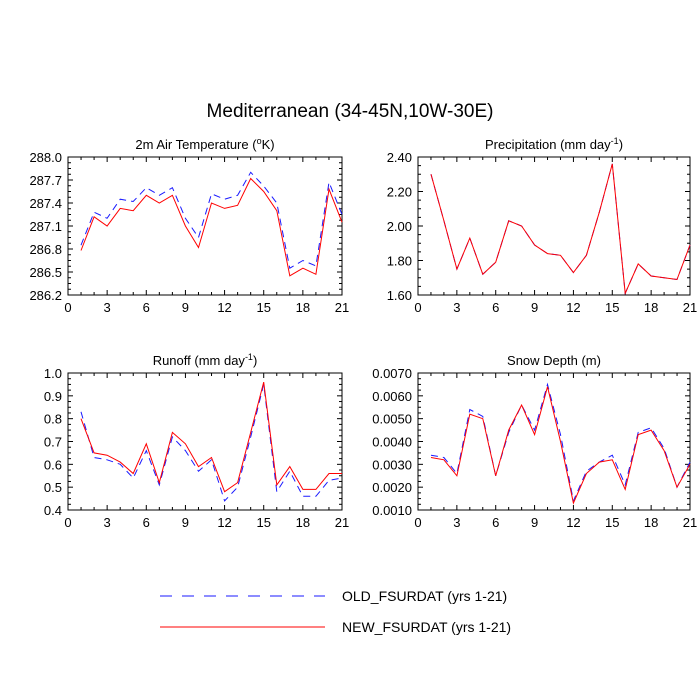 The width and height of the screenshot is (700, 700). Describe the element at coordinates (554, 144) in the screenshot. I see `panel-title: Precipitation (mm day-1)` at that location.